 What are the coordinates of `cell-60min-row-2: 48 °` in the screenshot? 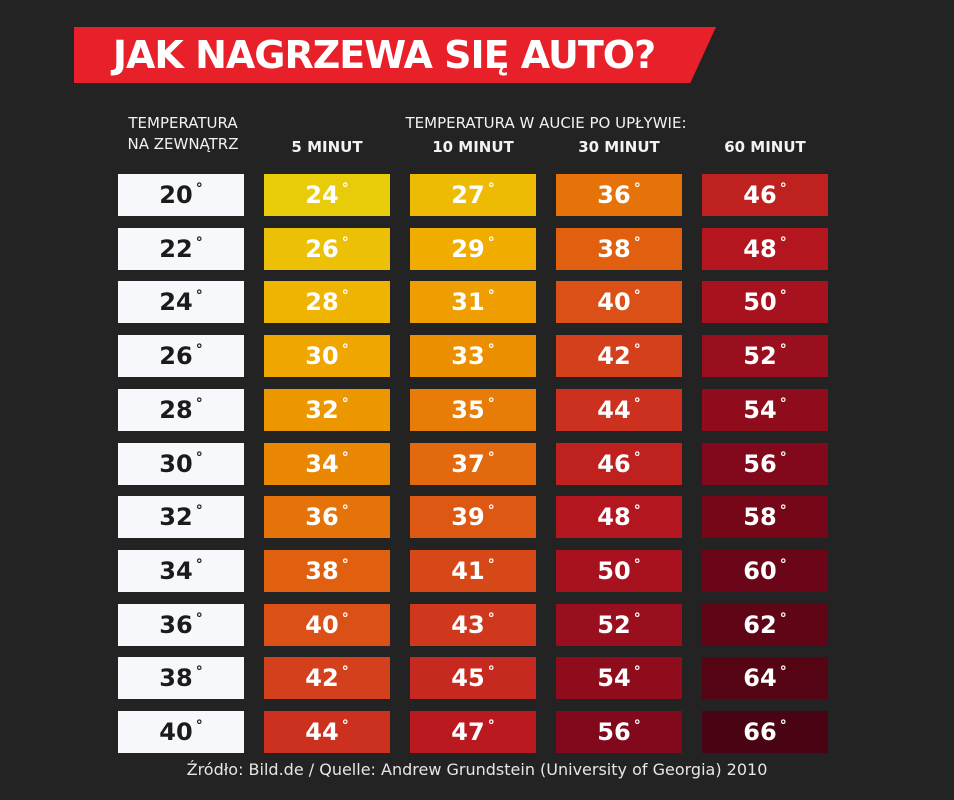 It's located at (765, 249).